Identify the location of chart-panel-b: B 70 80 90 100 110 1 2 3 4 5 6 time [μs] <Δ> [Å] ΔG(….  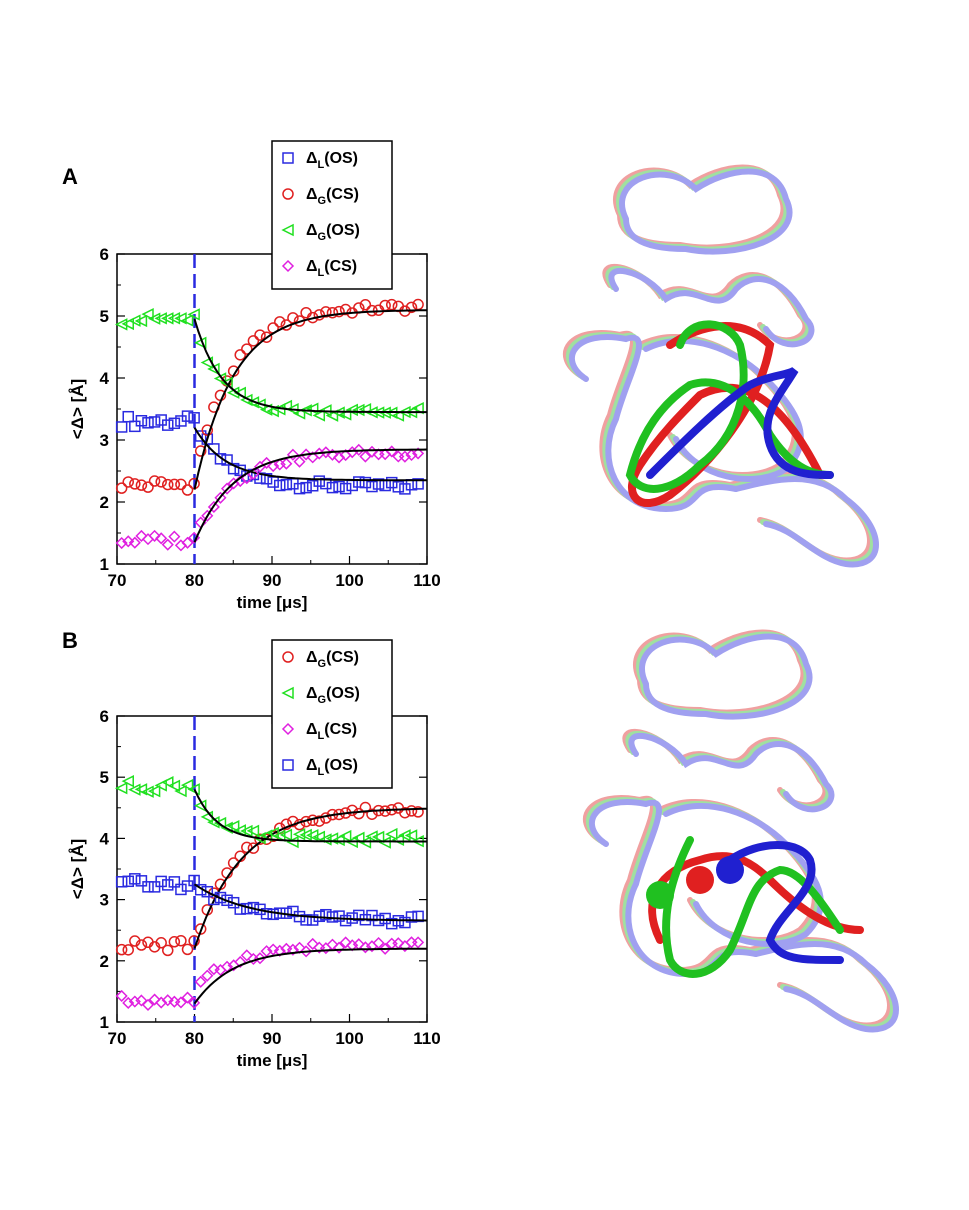
(251, 849).